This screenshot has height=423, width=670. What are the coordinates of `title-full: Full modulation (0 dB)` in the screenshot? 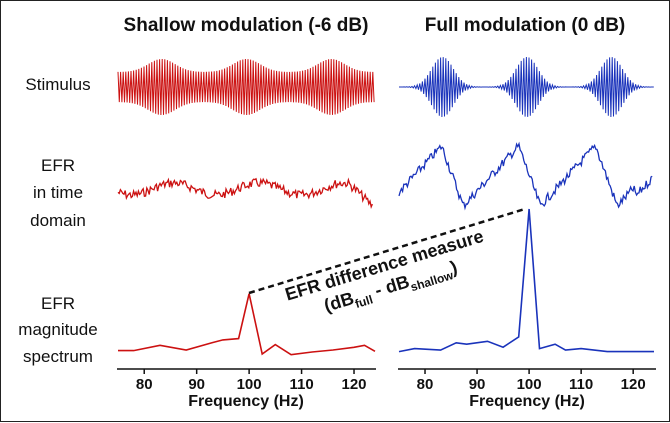 It's located at (525, 25).